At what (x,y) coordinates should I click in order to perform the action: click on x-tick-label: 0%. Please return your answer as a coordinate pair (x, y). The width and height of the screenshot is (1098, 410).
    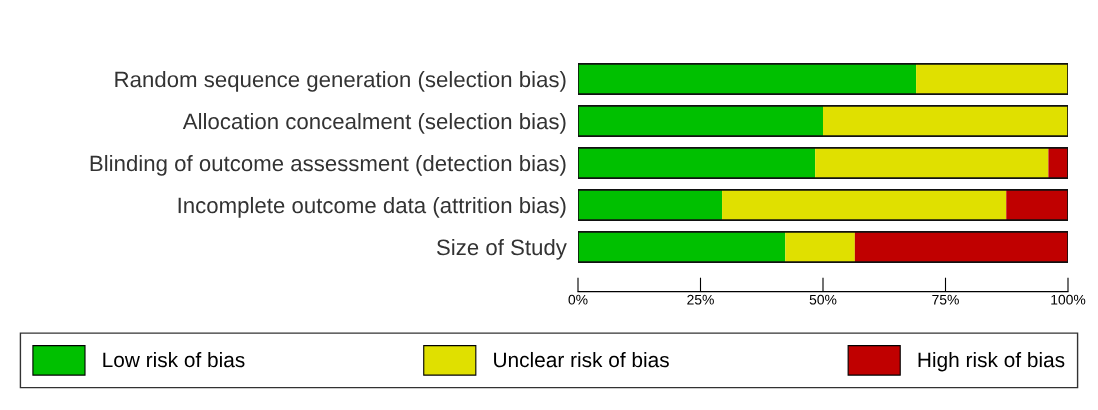
    Looking at the image, I should click on (578, 299).